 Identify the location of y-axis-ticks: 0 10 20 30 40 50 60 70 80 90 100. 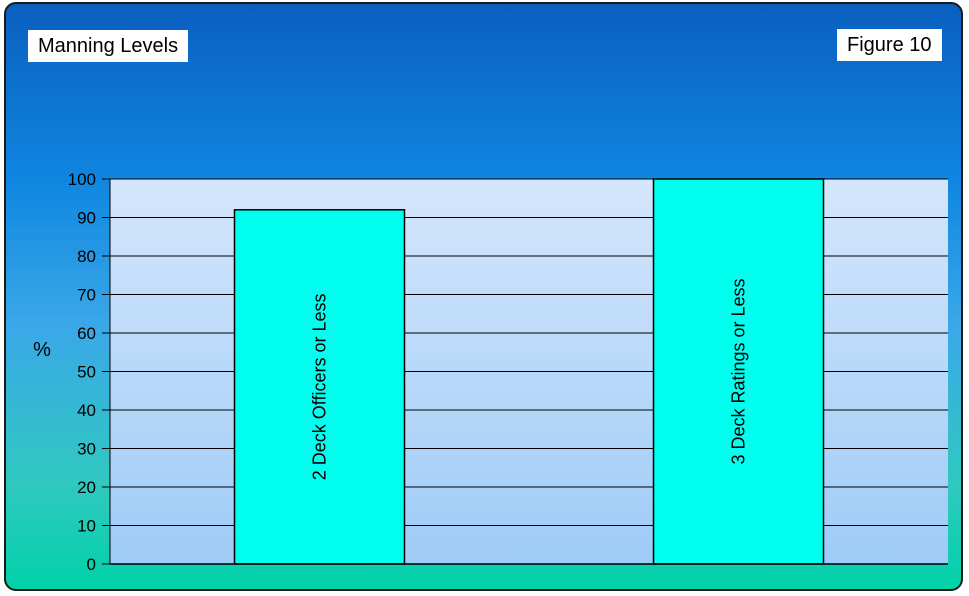
(82, 372).